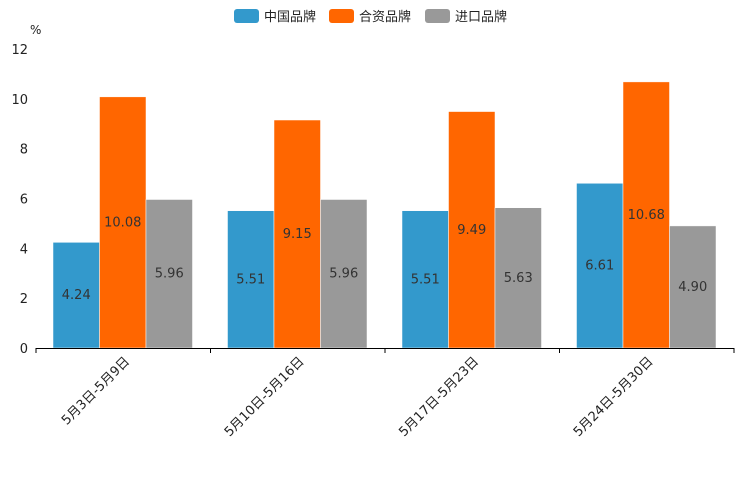 The image size is (744, 496). Describe the element at coordinates (24, 249) in the screenshot. I see `y-tick-label: 4` at that location.